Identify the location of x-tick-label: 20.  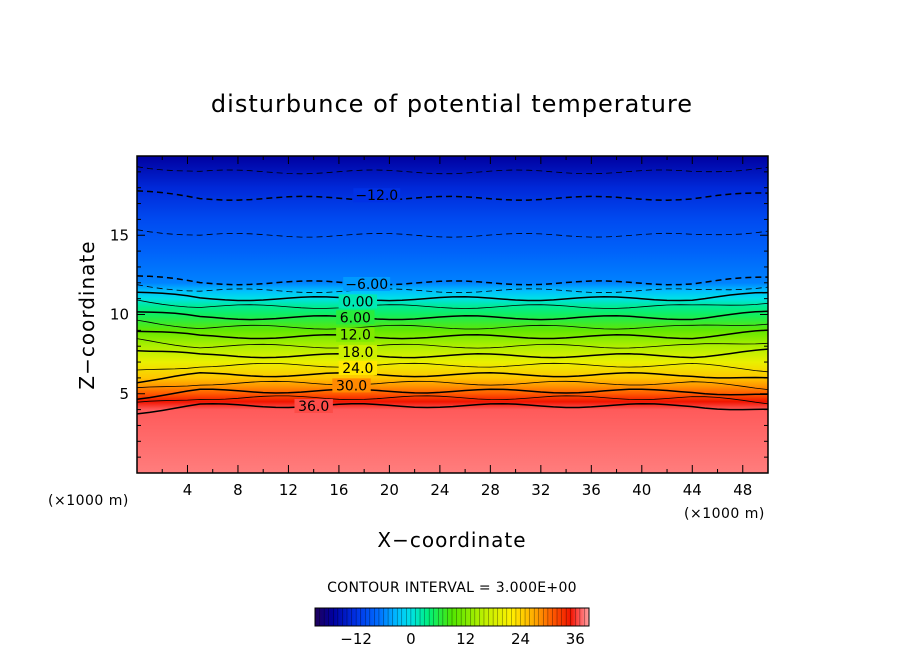
(389, 490).